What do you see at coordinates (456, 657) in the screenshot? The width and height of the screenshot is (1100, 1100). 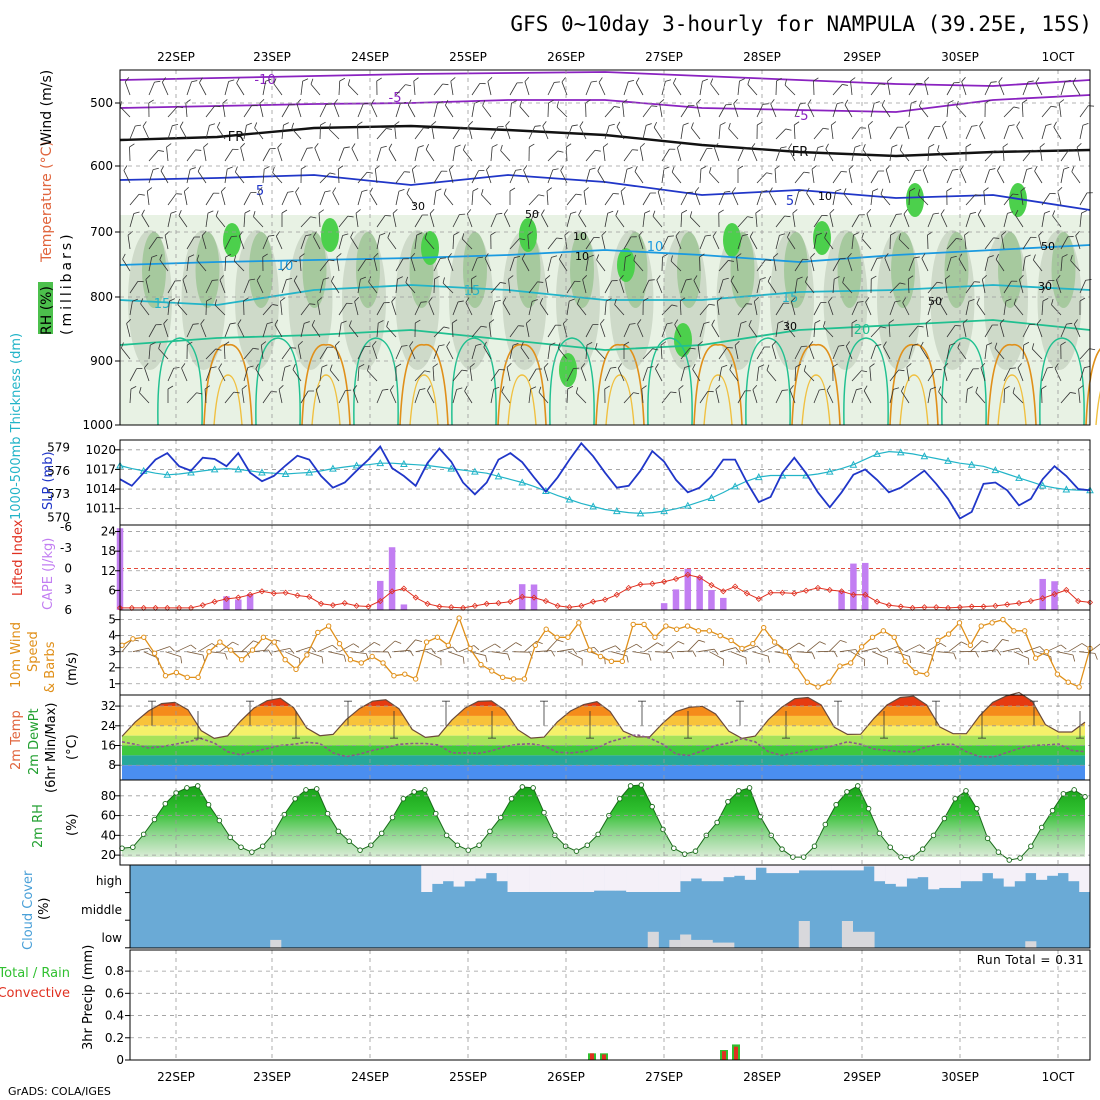 I see `surface-wind-barb` at bounding box center [456, 657].